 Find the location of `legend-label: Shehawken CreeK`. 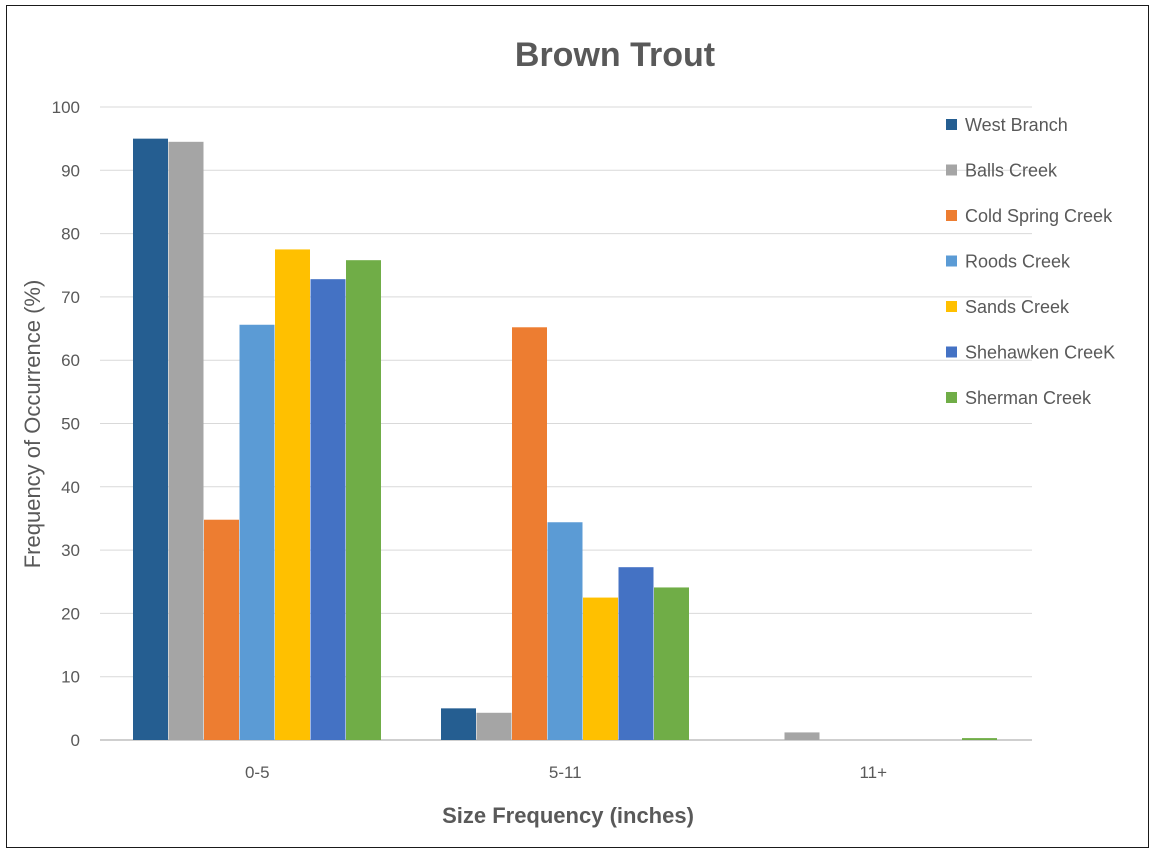

legend-label: Shehawken CreeK is located at coordinates (1040, 353).